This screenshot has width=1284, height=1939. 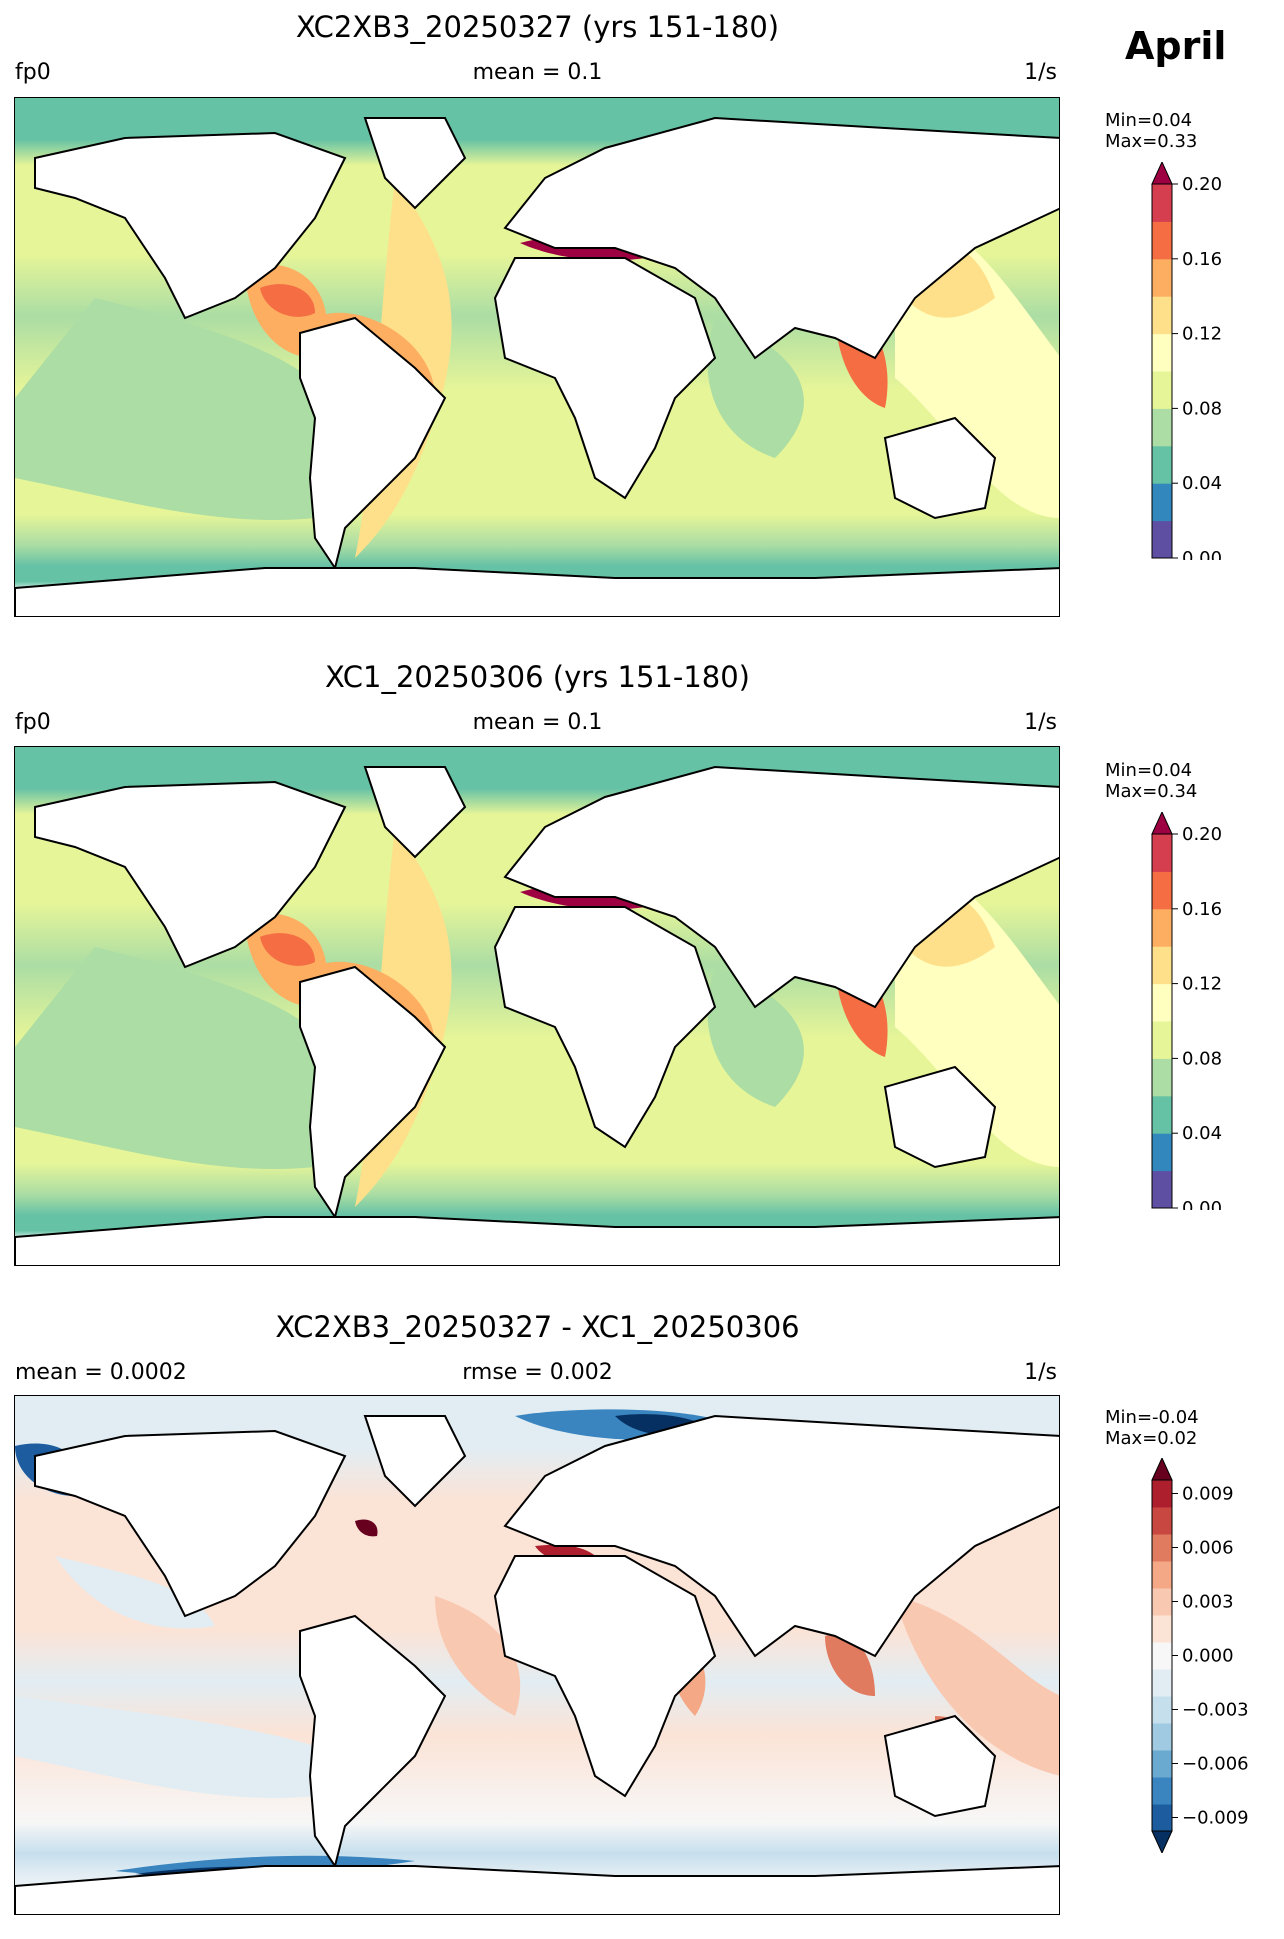 What do you see at coordinates (1208, 1656) in the screenshot?
I see `colorbar-tick-label: 0.000` at bounding box center [1208, 1656].